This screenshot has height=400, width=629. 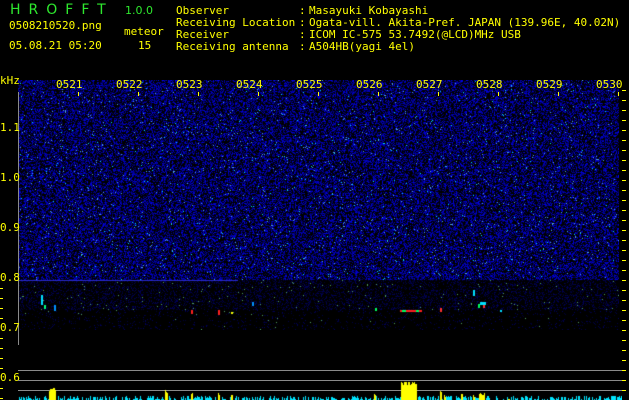 What do you see at coordinates (236, 22) in the screenshot?
I see `info-label-location: Receiving Location` at bounding box center [236, 22].